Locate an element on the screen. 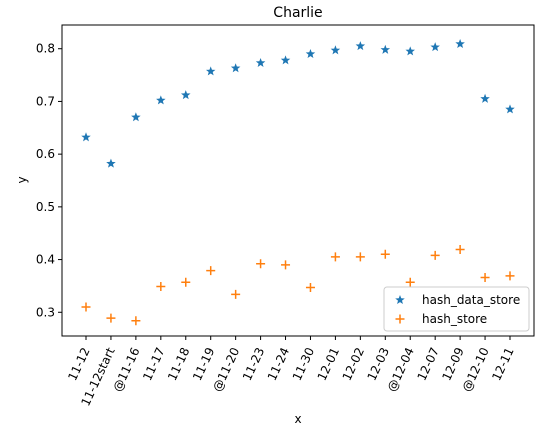 The width and height of the screenshot is (546, 434). x-tick-label: 11-18 is located at coordinates (178, 364).